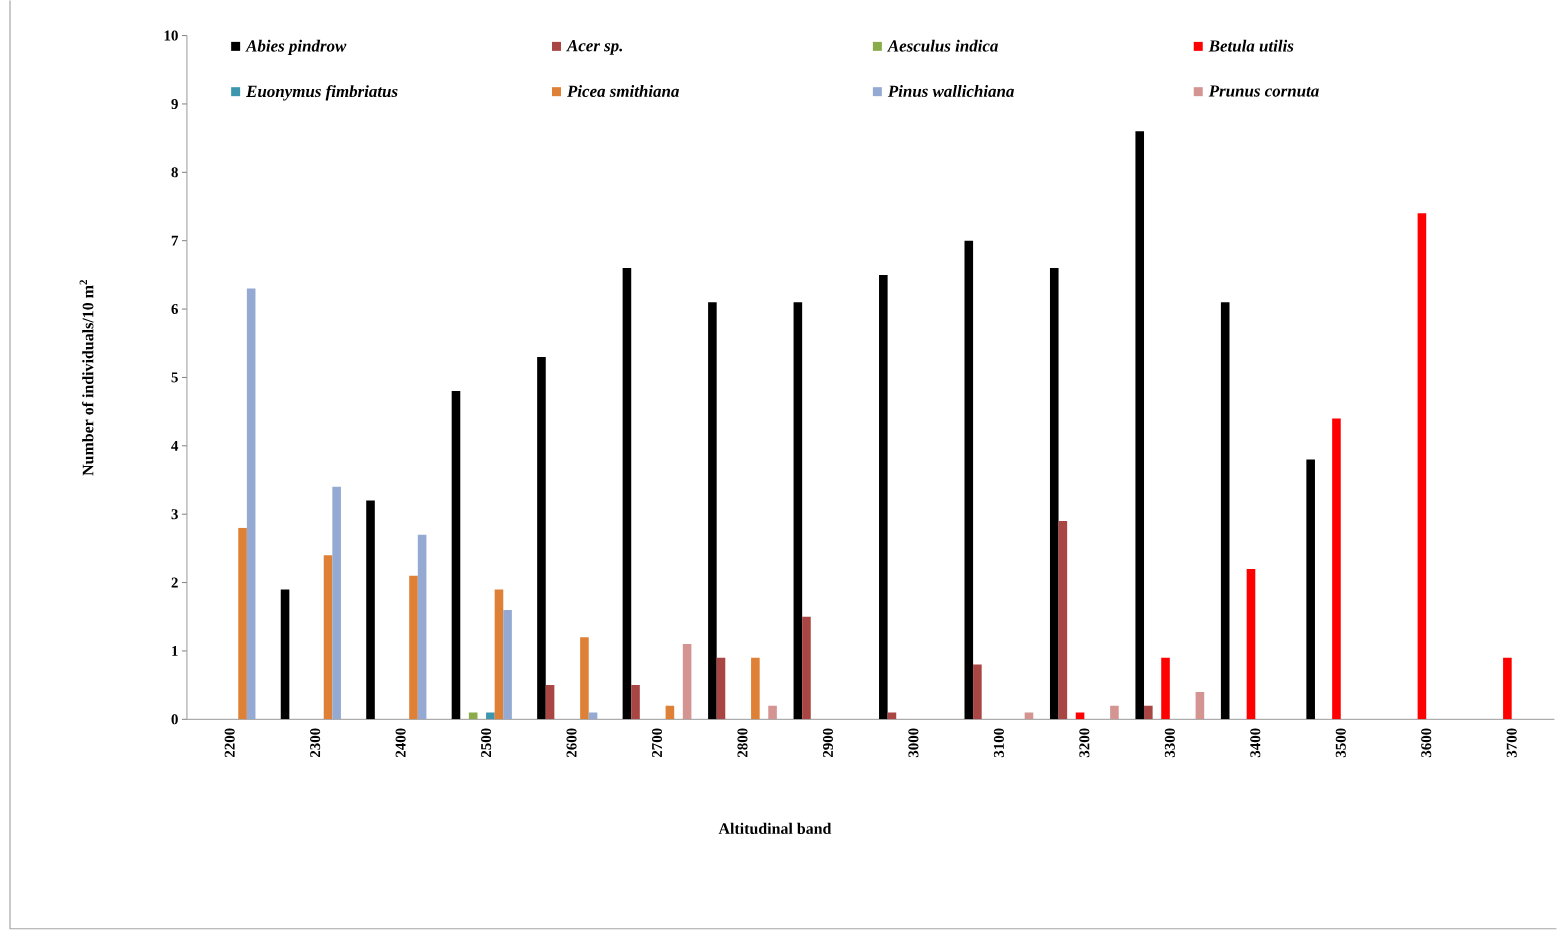  Describe the element at coordinates (175, 445) in the screenshot. I see `y-tick-label: 4` at that location.